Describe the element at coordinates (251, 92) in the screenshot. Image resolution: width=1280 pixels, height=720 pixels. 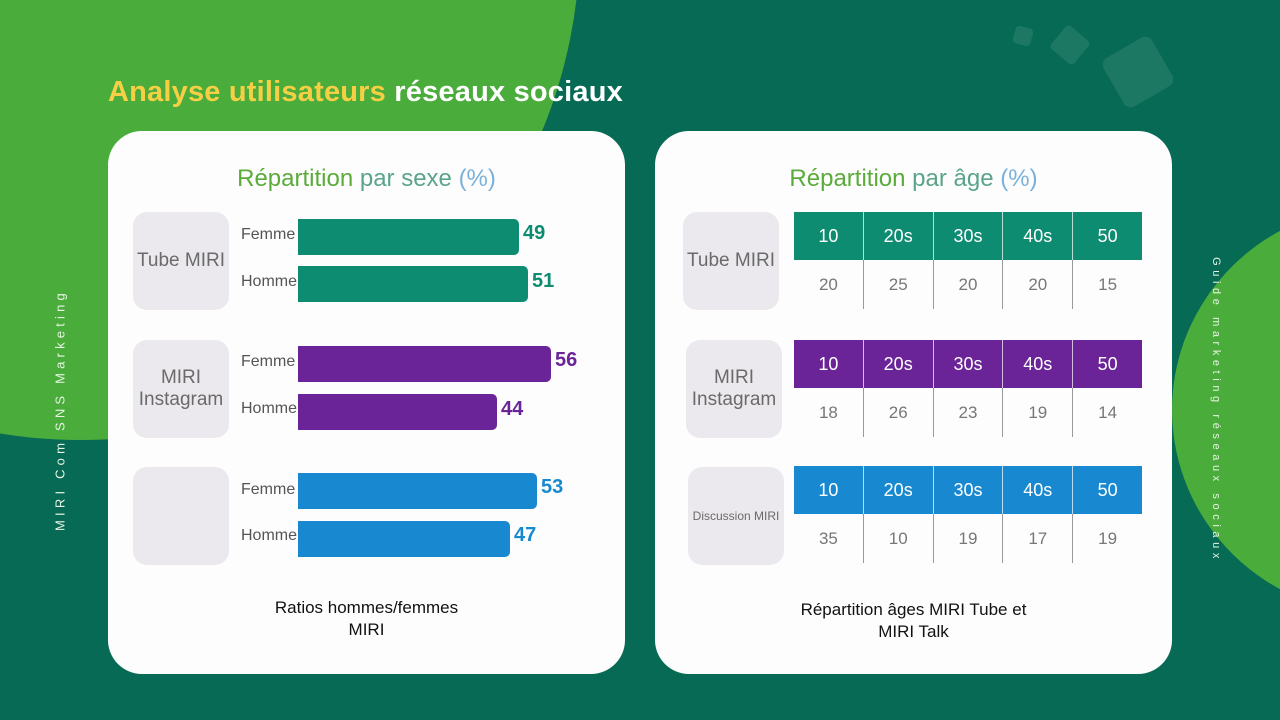
I see `page-title-highlight: Analyse utilisateurs` at that location.